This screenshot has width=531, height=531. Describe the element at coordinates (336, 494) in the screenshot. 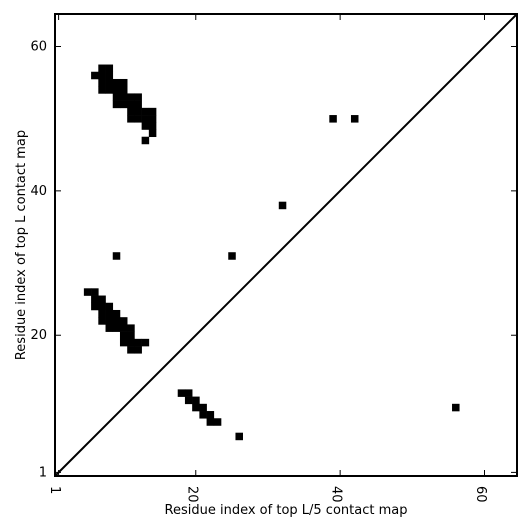

I see `x-tick-label: 40` at that location.